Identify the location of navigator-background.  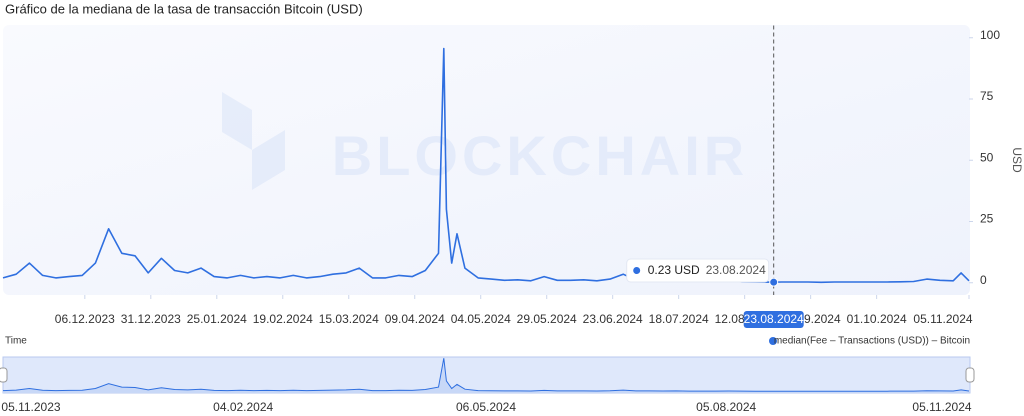
(486, 375).